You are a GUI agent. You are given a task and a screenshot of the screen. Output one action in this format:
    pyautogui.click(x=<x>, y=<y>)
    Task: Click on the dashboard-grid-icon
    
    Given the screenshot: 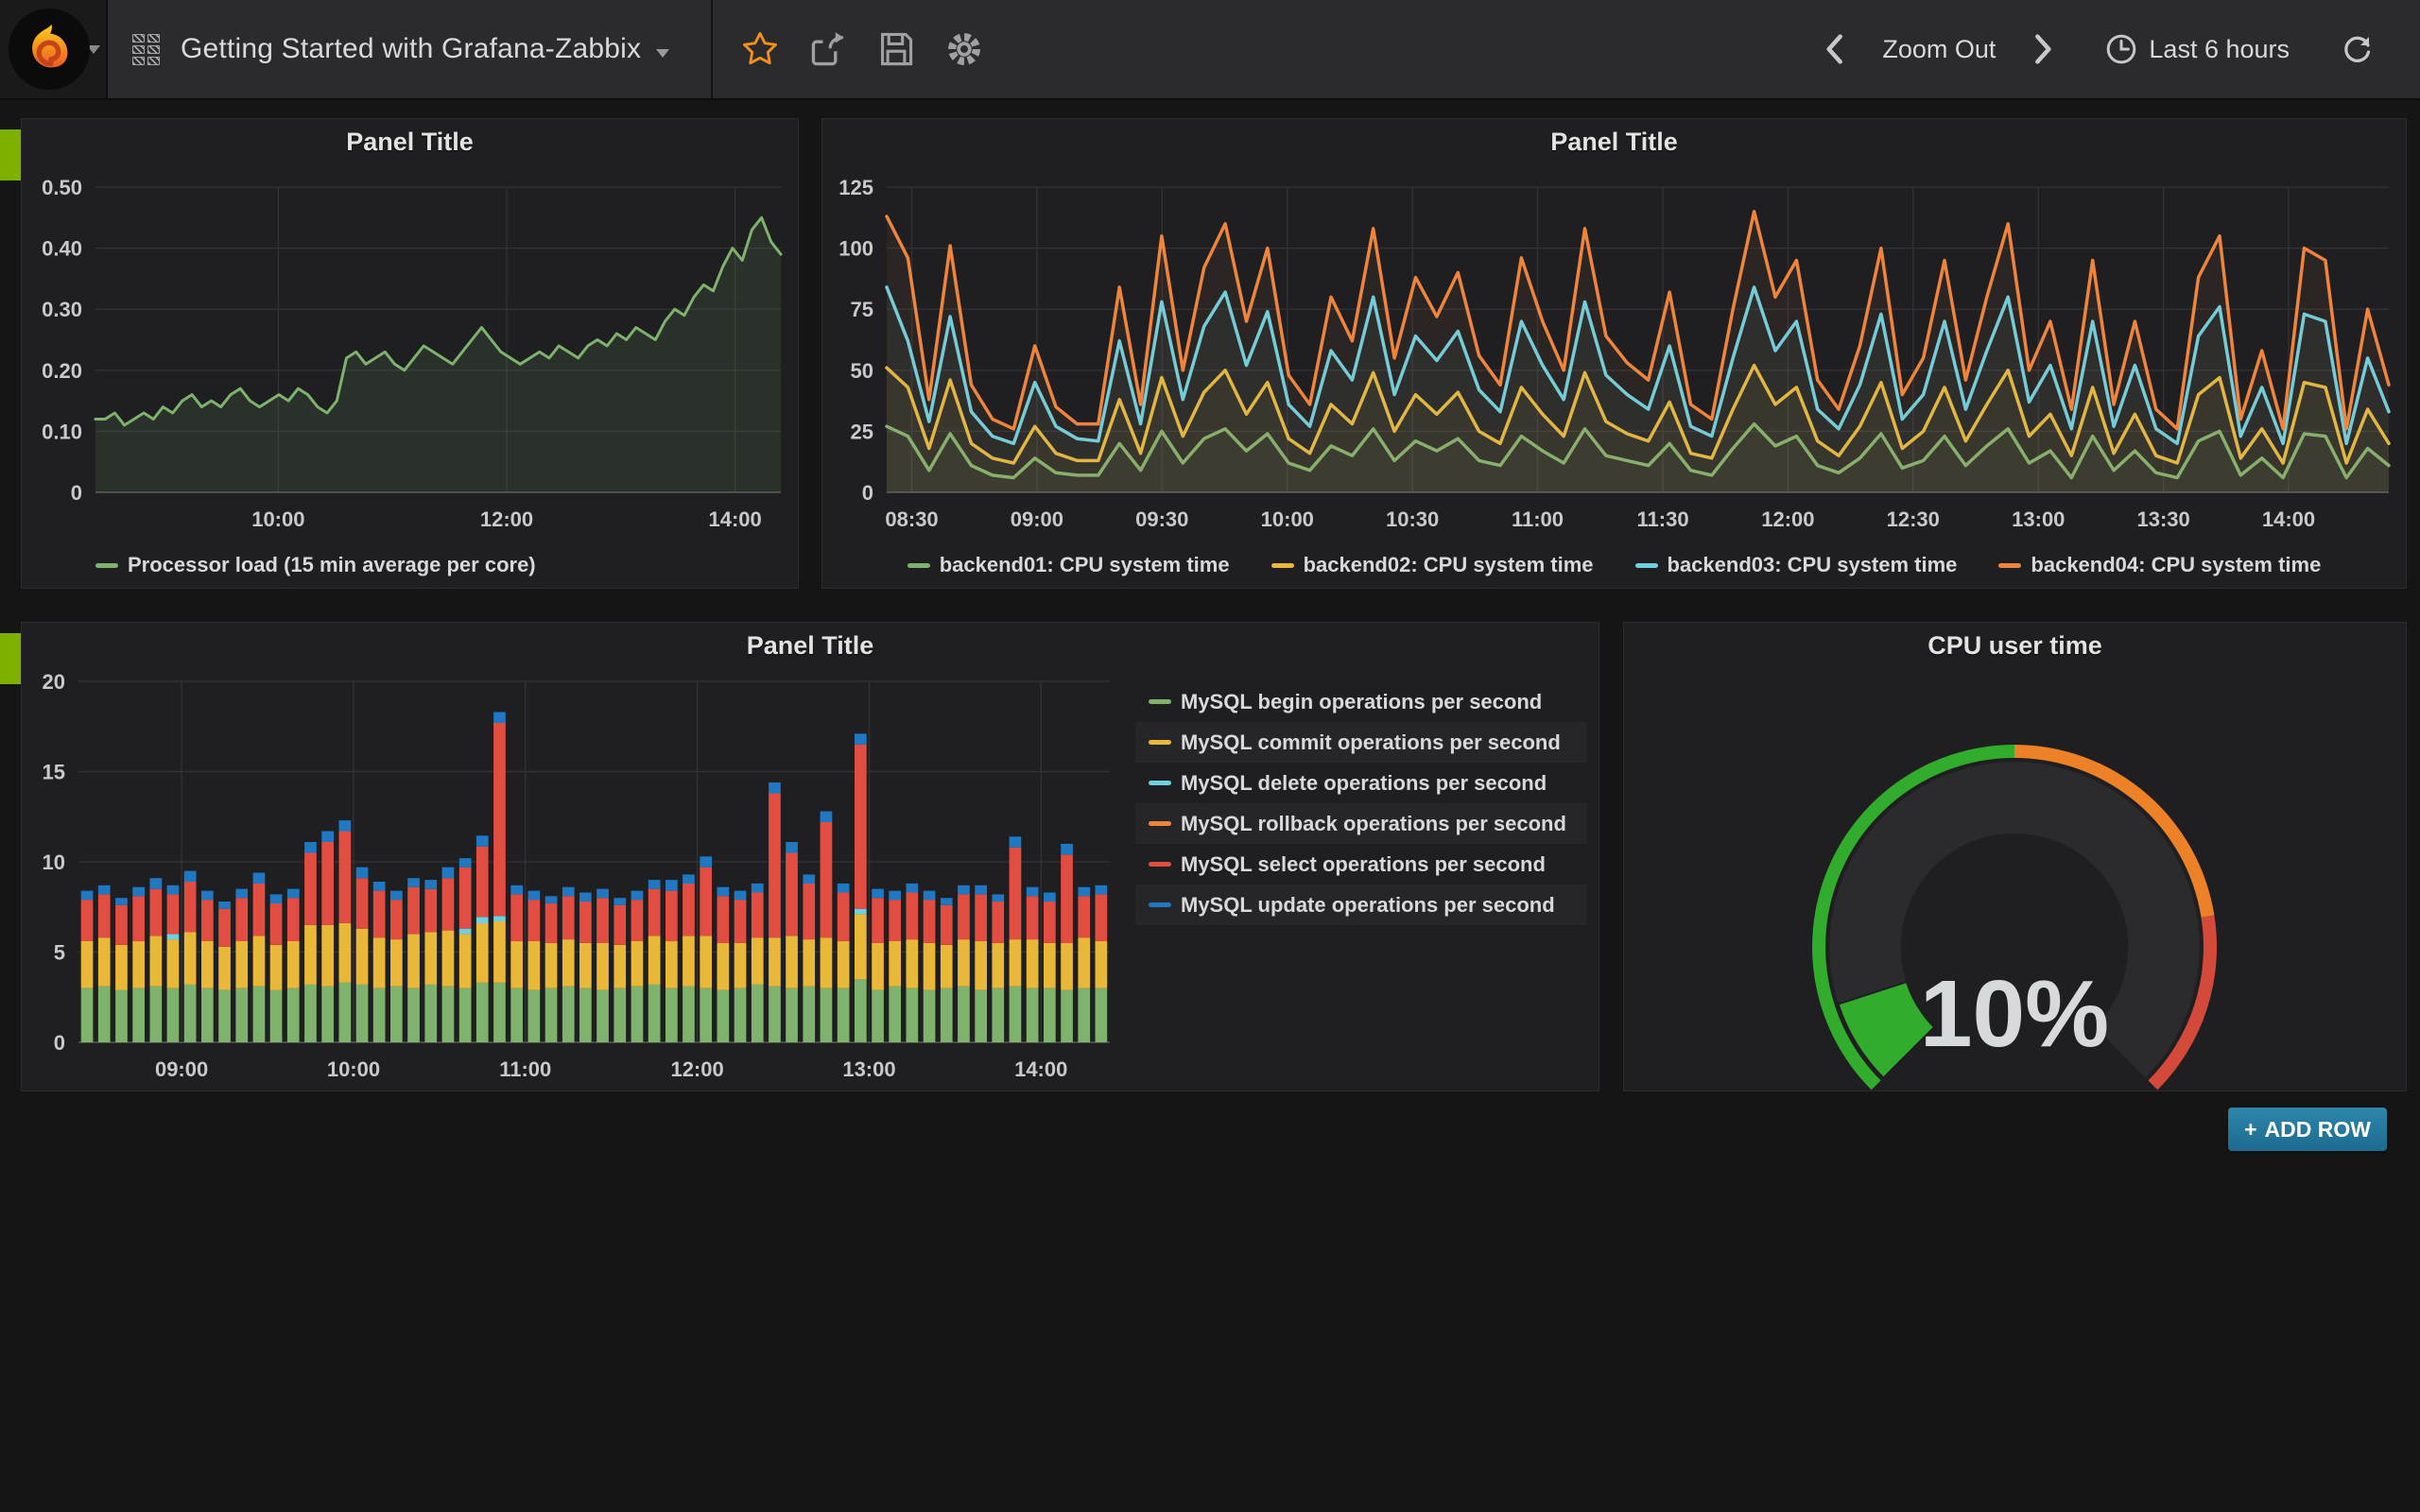 What is the action you would take?
    pyautogui.click(x=146, y=49)
    